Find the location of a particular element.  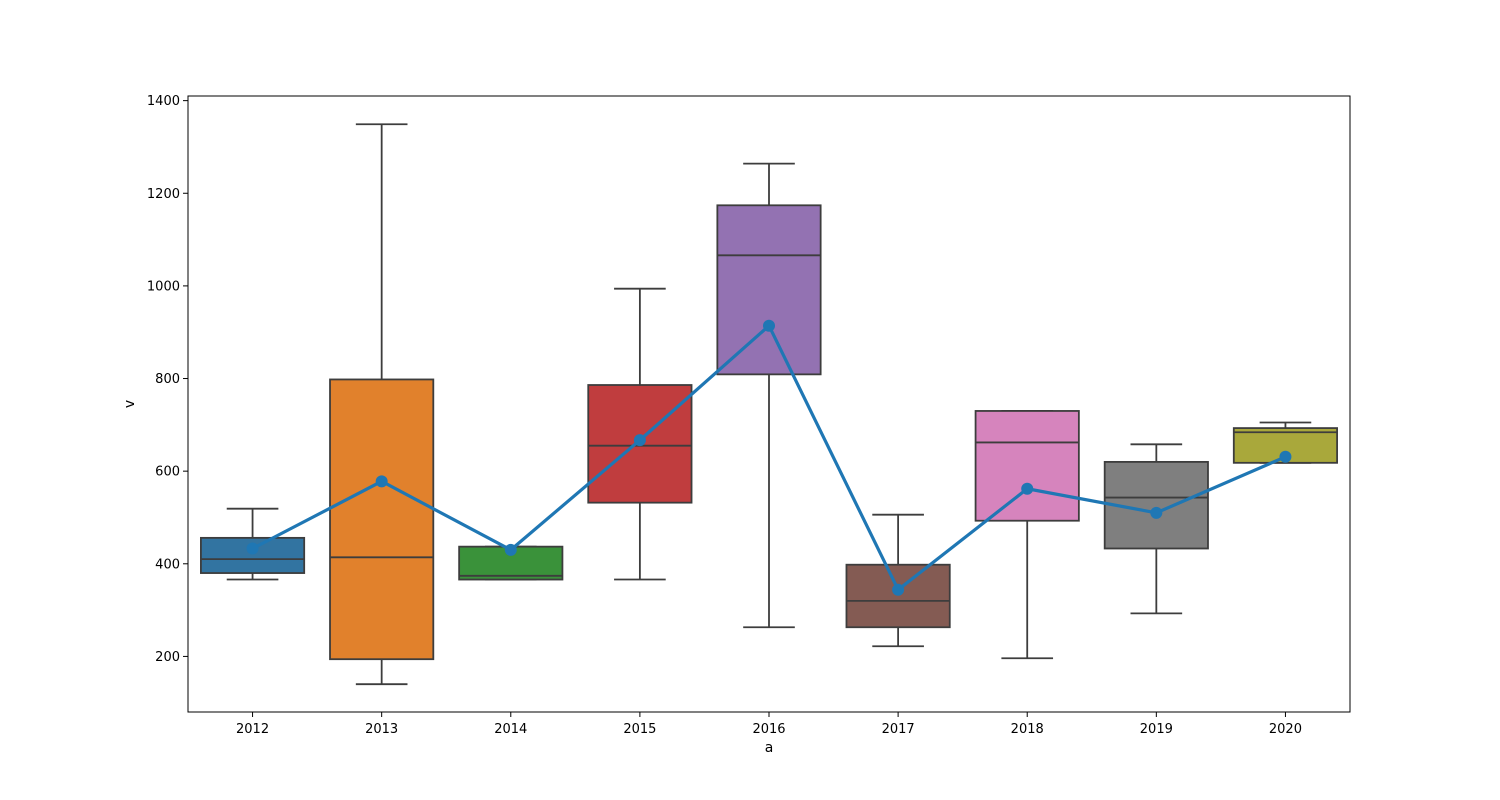

y-tick-label: 1200 is located at coordinates (163, 194).